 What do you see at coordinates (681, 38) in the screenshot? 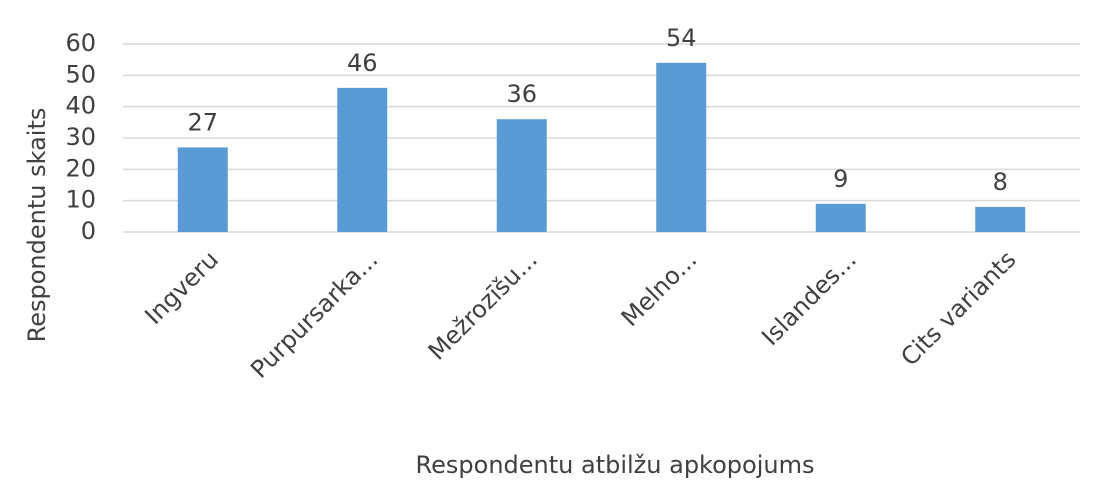
I see `data-label: 54` at bounding box center [681, 38].